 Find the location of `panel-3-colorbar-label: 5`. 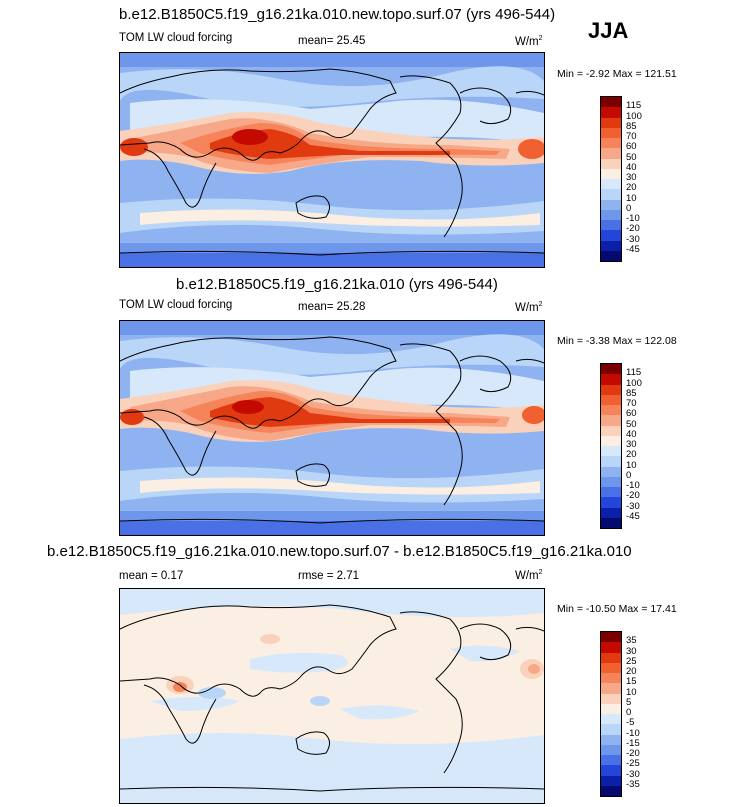

panel-3-colorbar-label: 5 is located at coordinates (629, 702).